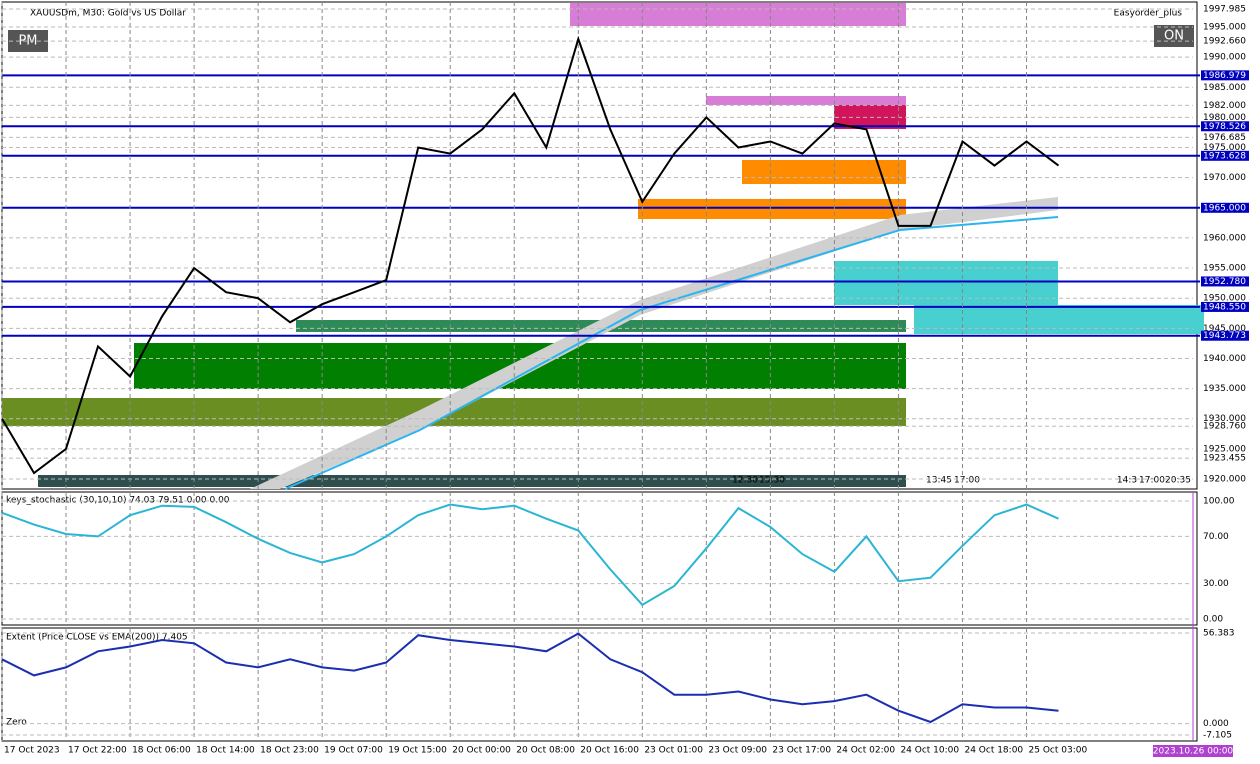  I want to click on y-tick-label: 1997.985, so click(1224, 10).